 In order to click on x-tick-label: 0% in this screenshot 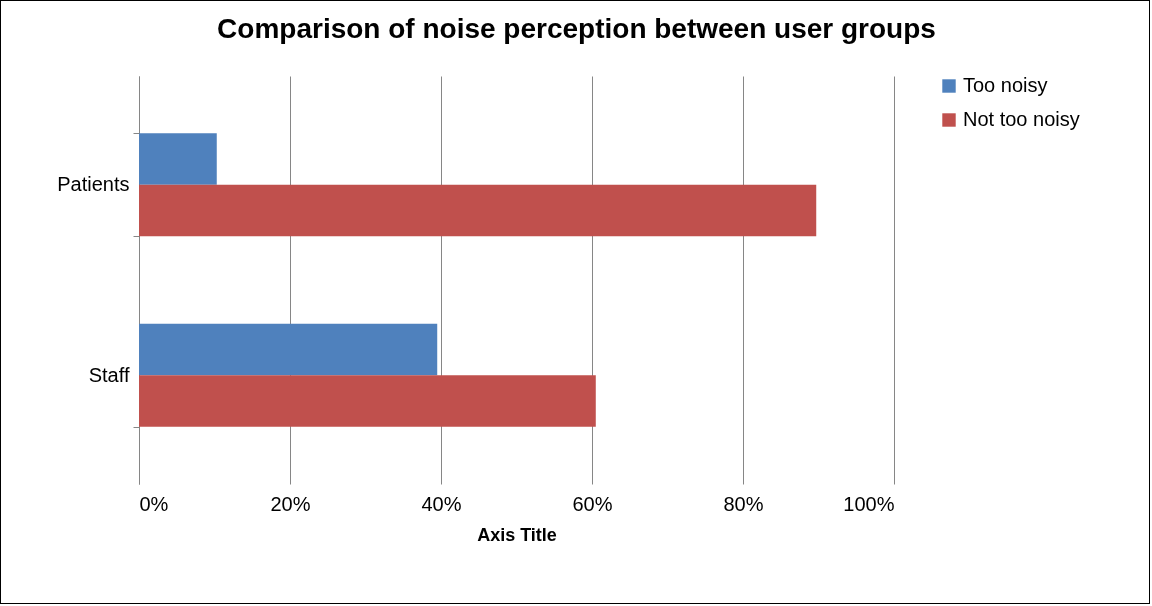, I will do `click(154, 503)`.